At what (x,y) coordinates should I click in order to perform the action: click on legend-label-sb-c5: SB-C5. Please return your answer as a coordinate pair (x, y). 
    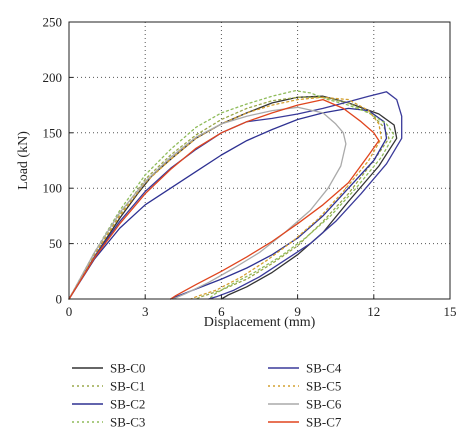
    Looking at the image, I should click on (323, 386).